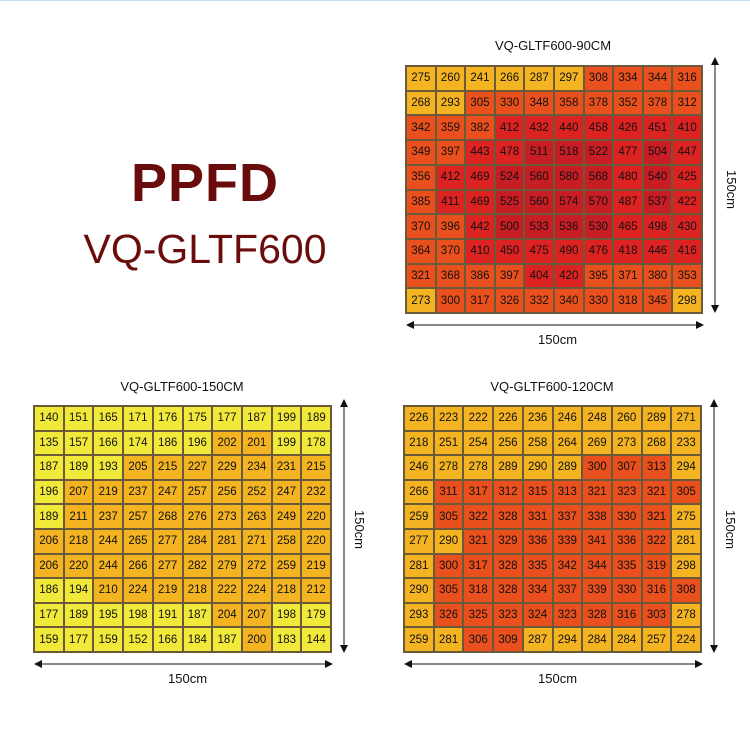  Describe the element at coordinates (478, 418) in the screenshot. I see `heatmap-cell: 222` at that location.